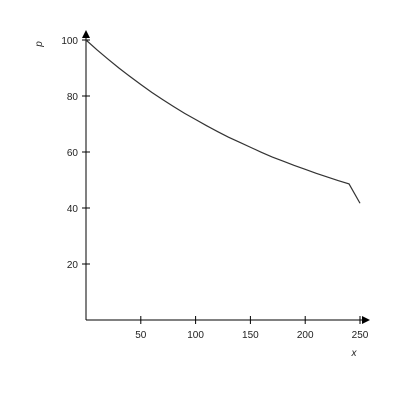  I want to click on x-axis-label: x, so click(354, 353).